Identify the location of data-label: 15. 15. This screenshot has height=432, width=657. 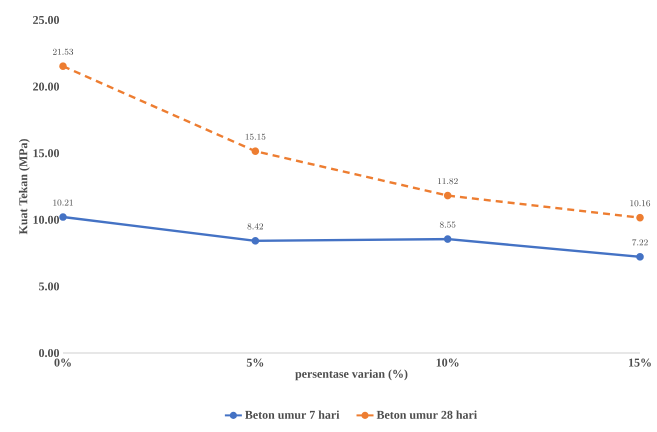
(256, 137).